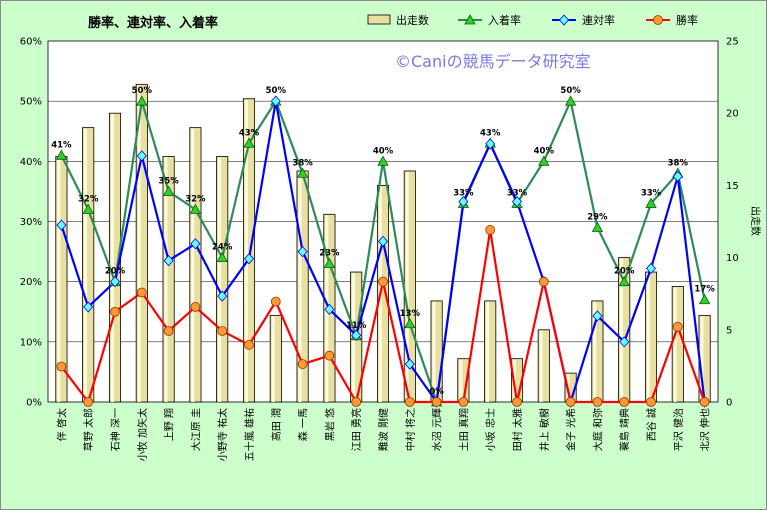 The image size is (767, 510). I want to click on data-label: 41%, so click(61, 145).